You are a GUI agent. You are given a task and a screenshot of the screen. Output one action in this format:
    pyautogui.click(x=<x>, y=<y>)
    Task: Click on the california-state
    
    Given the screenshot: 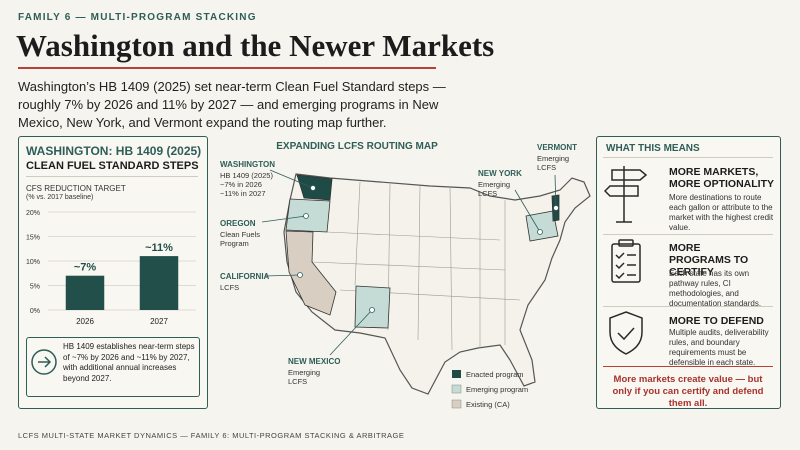 What is the action you would take?
    pyautogui.click(x=311, y=273)
    